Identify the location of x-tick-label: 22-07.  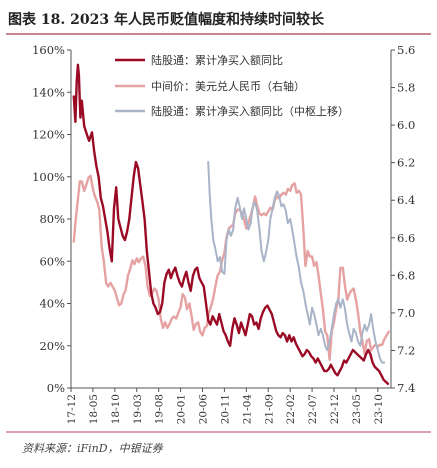
(313, 409).